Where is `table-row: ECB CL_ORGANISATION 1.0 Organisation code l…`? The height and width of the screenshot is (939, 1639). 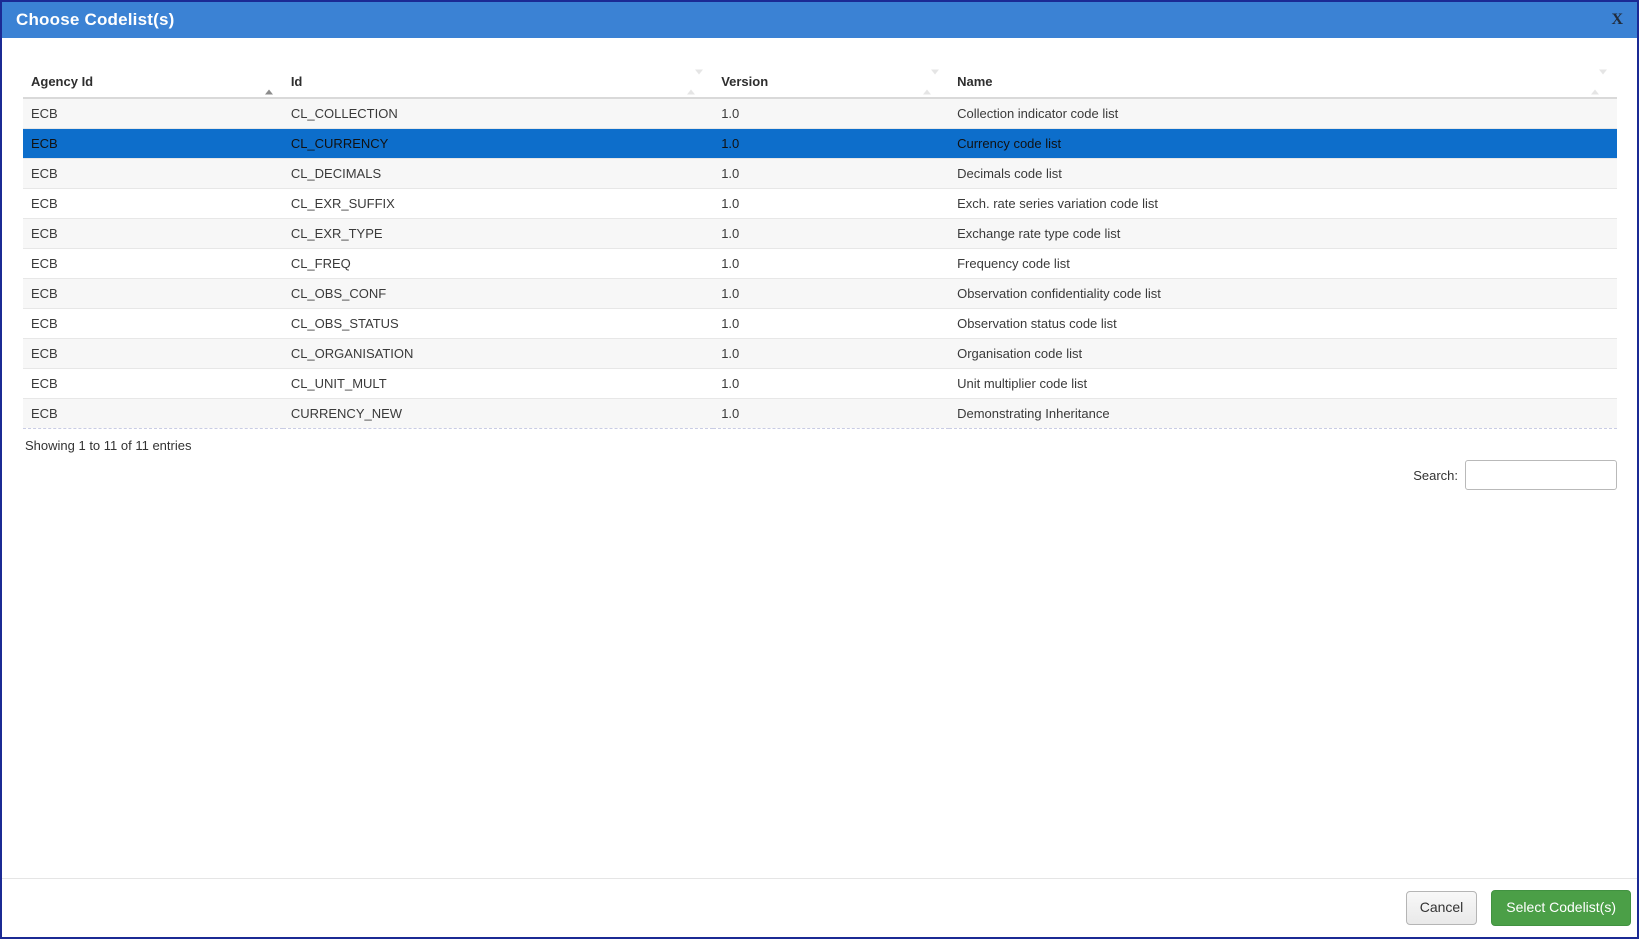 table-row: ECB CL_ORGANISATION 1.0 Organisation code l… is located at coordinates (820, 353).